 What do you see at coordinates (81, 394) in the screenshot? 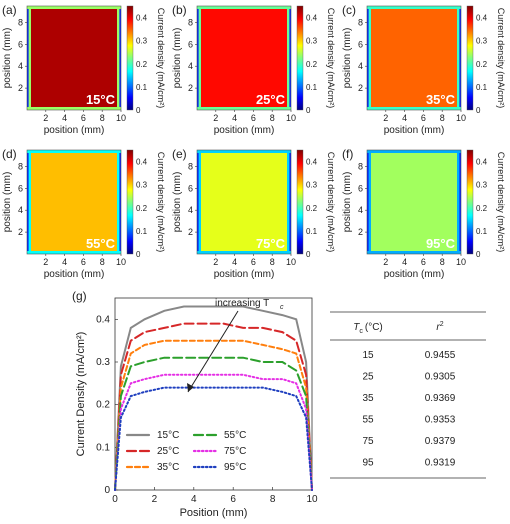
I see `y-axis-label: Current Density (mA/cm²)` at bounding box center [81, 394].